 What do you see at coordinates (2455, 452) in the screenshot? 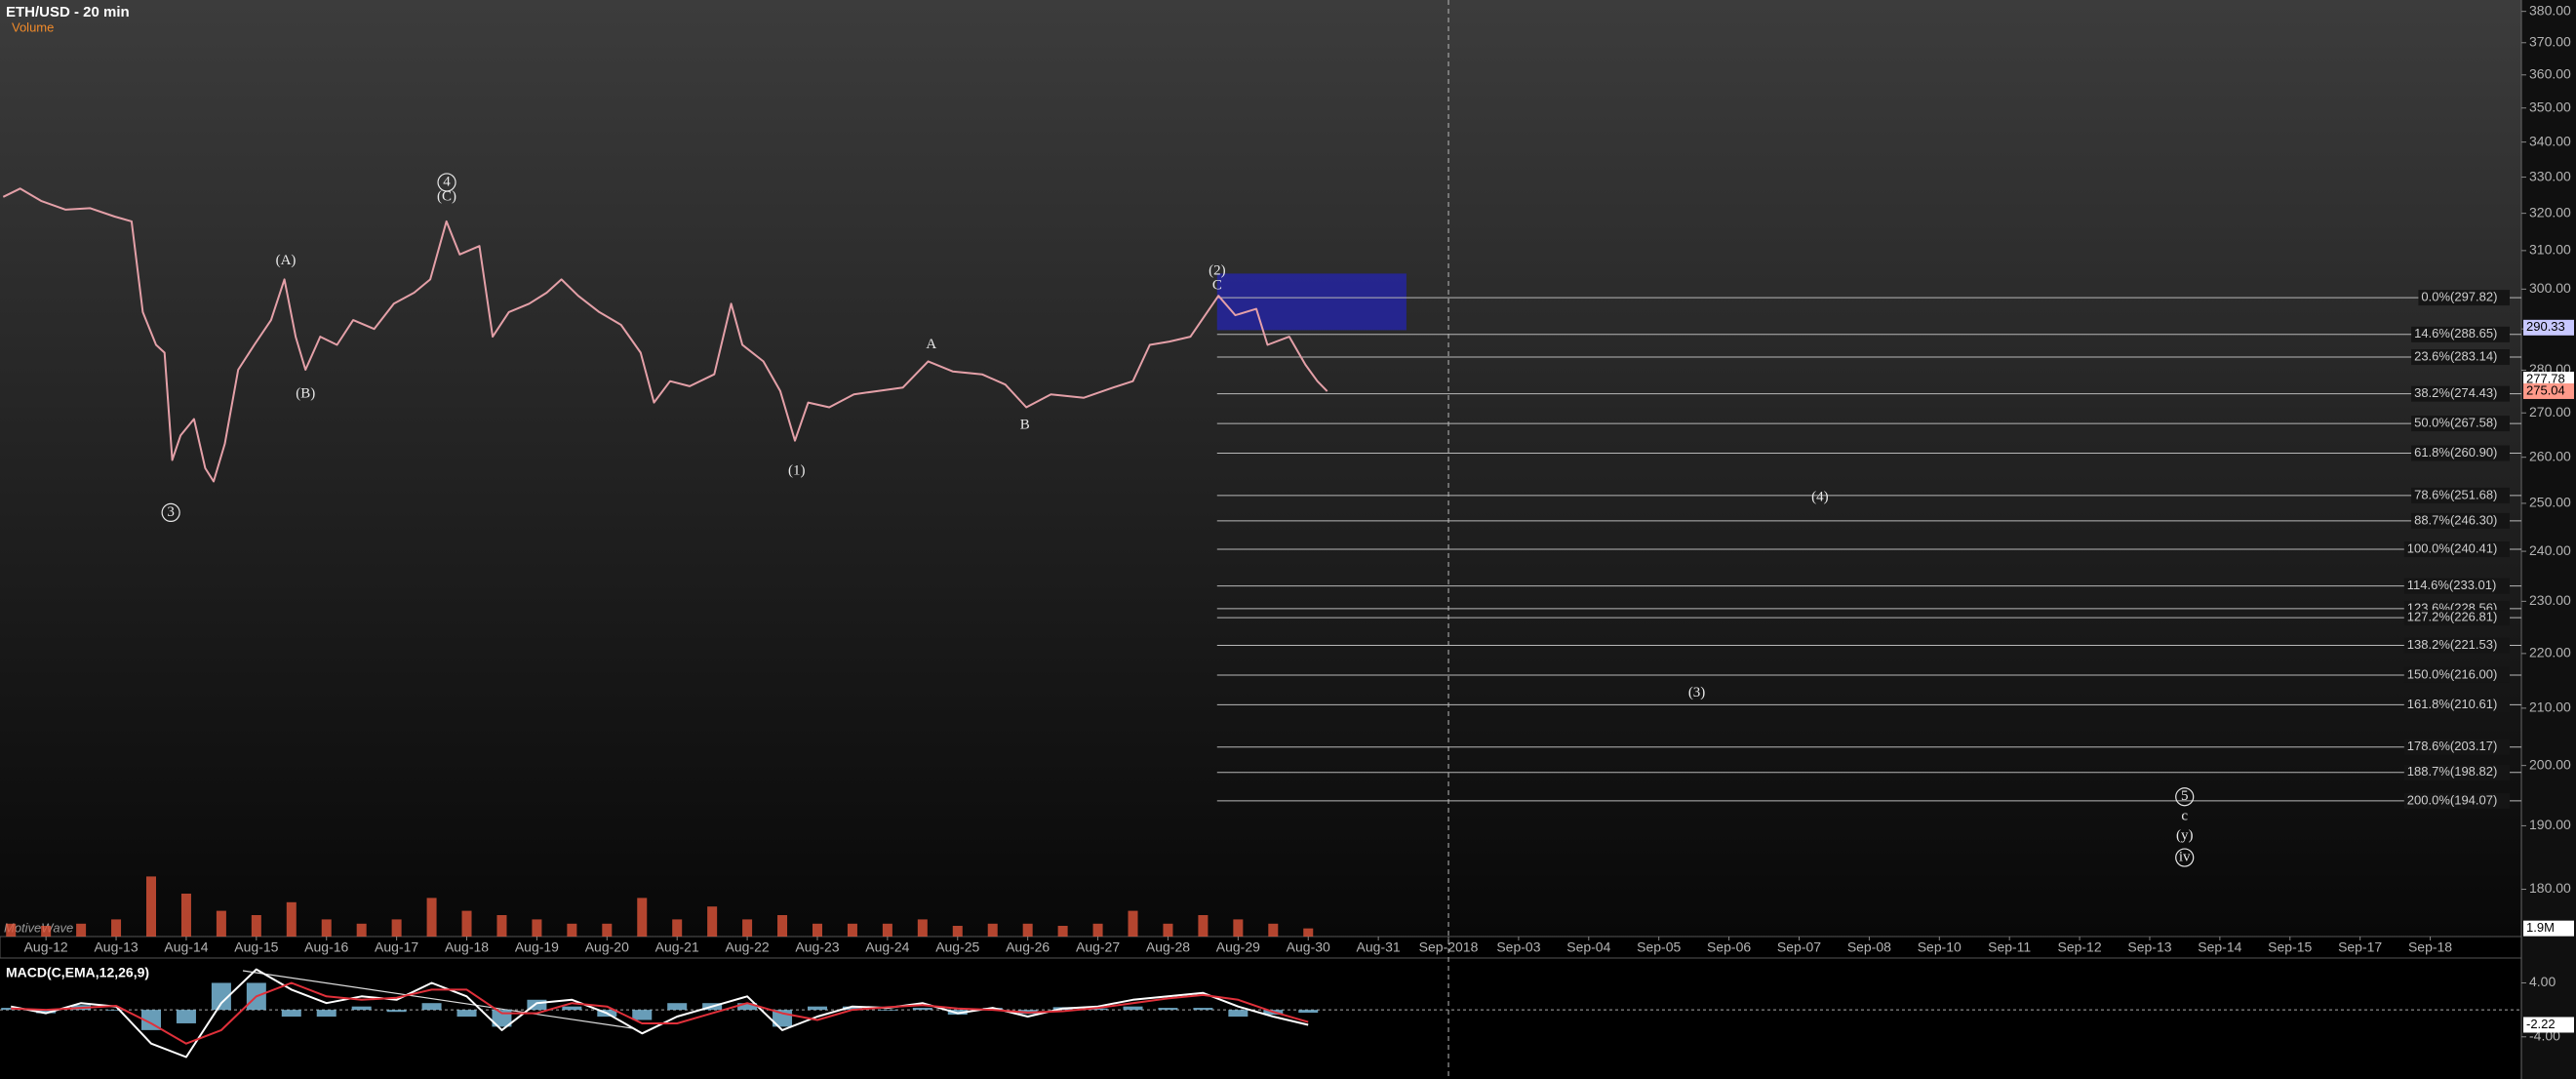
I see `fib-label: 61.8%(260.90)` at bounding box center [2455, 452].